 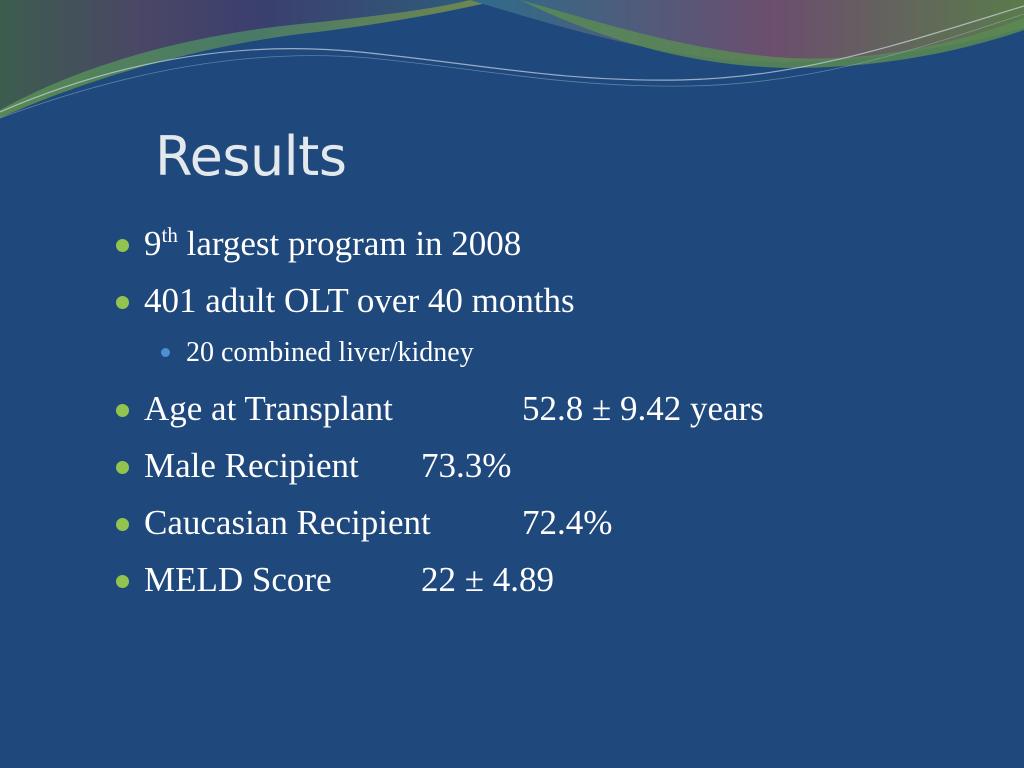 I want to click on age-value: 52.8 ± 9.42 years, so click(x=643, y=408).